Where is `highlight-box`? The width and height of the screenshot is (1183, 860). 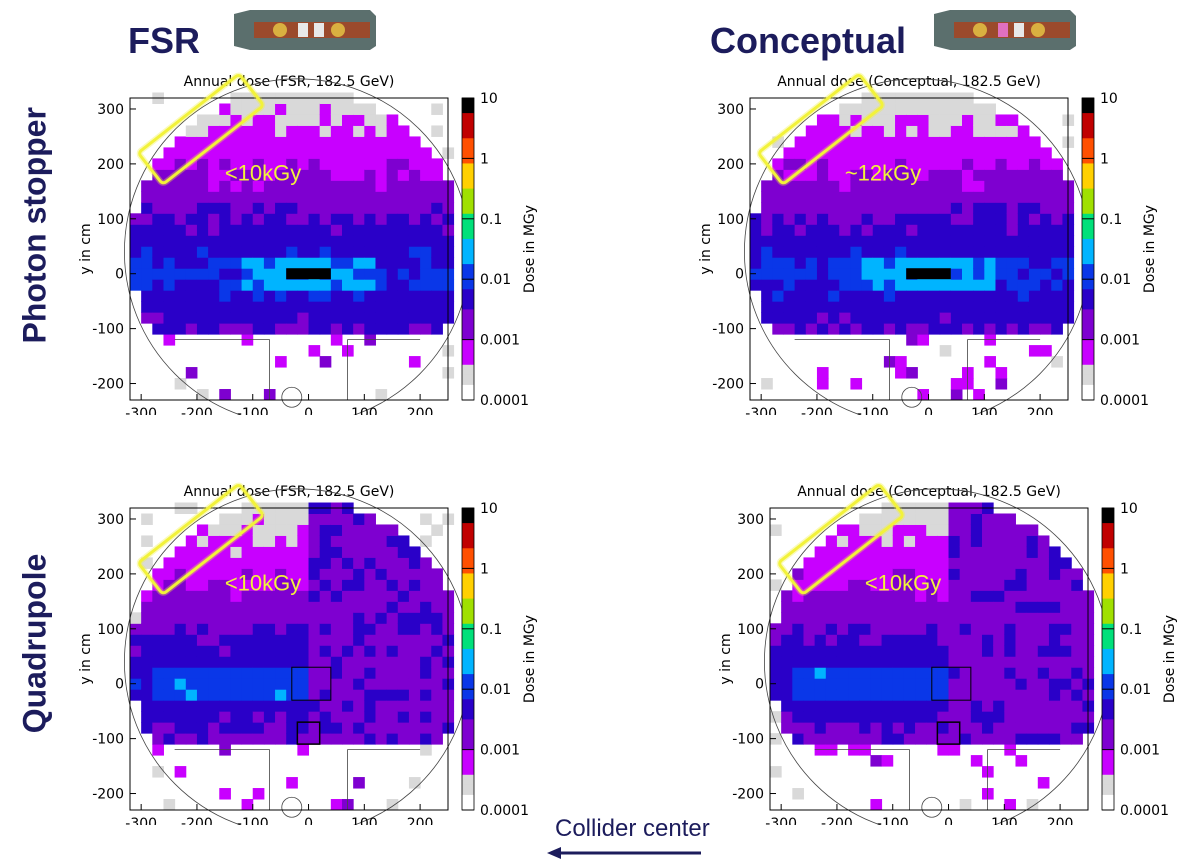 highlight-box is located at coordinates (821, 129).